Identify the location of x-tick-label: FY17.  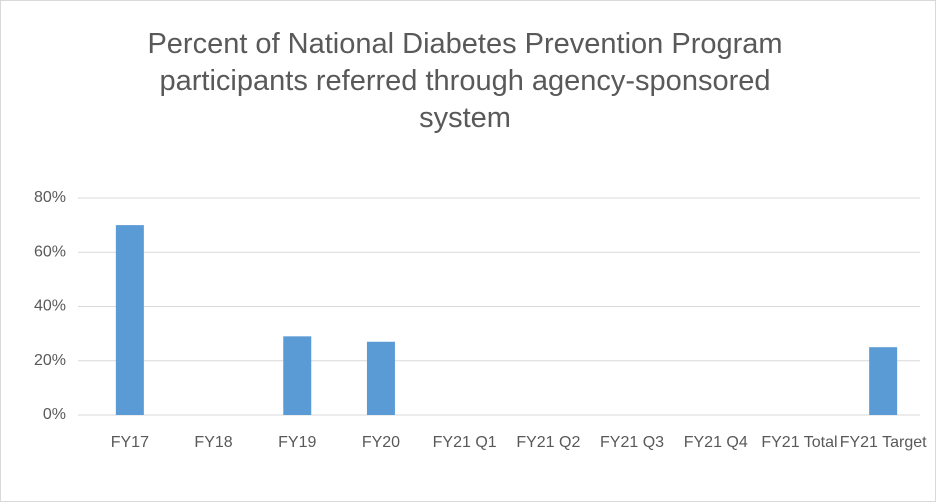
(130, 442).